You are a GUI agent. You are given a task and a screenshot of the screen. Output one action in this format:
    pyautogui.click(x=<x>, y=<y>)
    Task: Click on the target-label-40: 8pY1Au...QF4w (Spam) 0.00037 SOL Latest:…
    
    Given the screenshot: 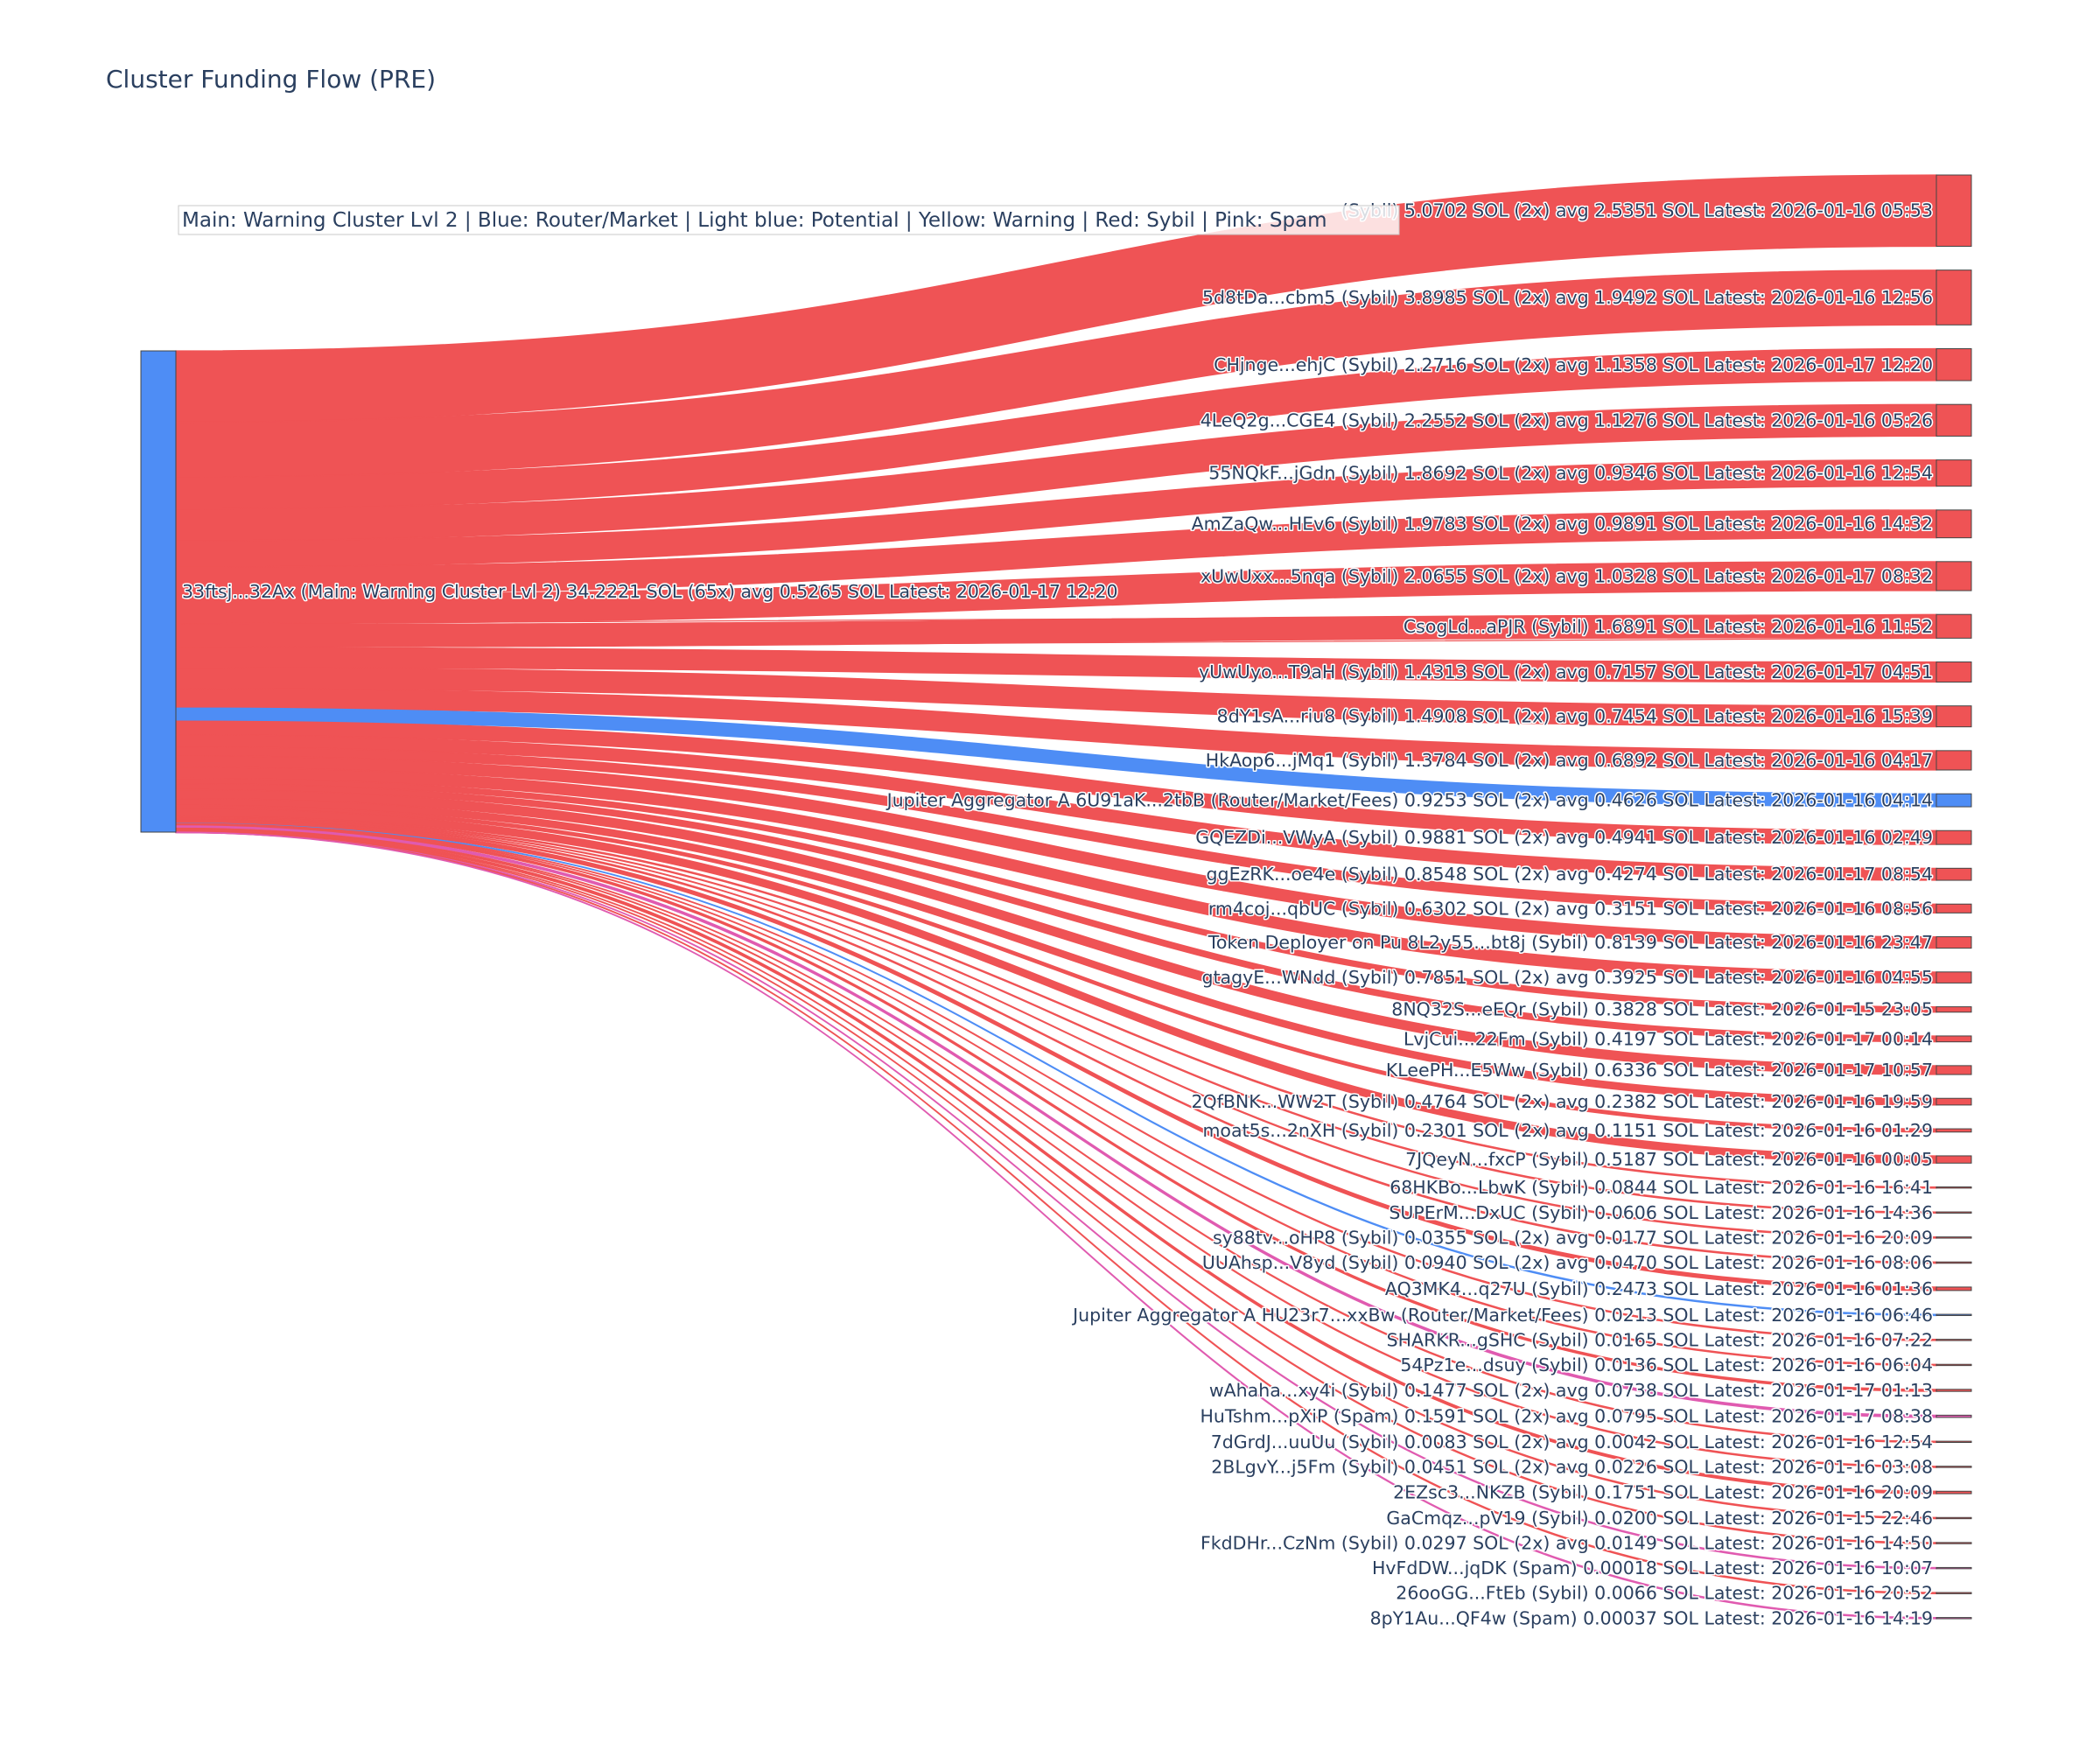 What is the action you would take?
    pyautogui.click(x=1651, y=1617)
    